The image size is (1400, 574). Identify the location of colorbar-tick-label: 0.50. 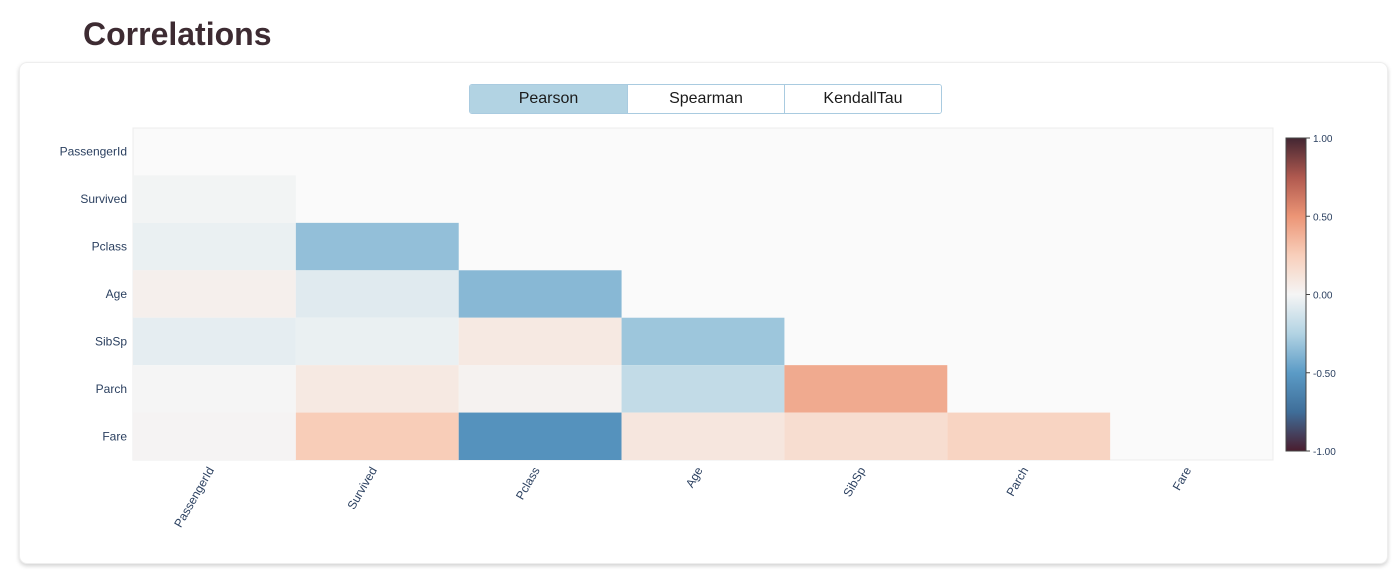
(1323, 217).